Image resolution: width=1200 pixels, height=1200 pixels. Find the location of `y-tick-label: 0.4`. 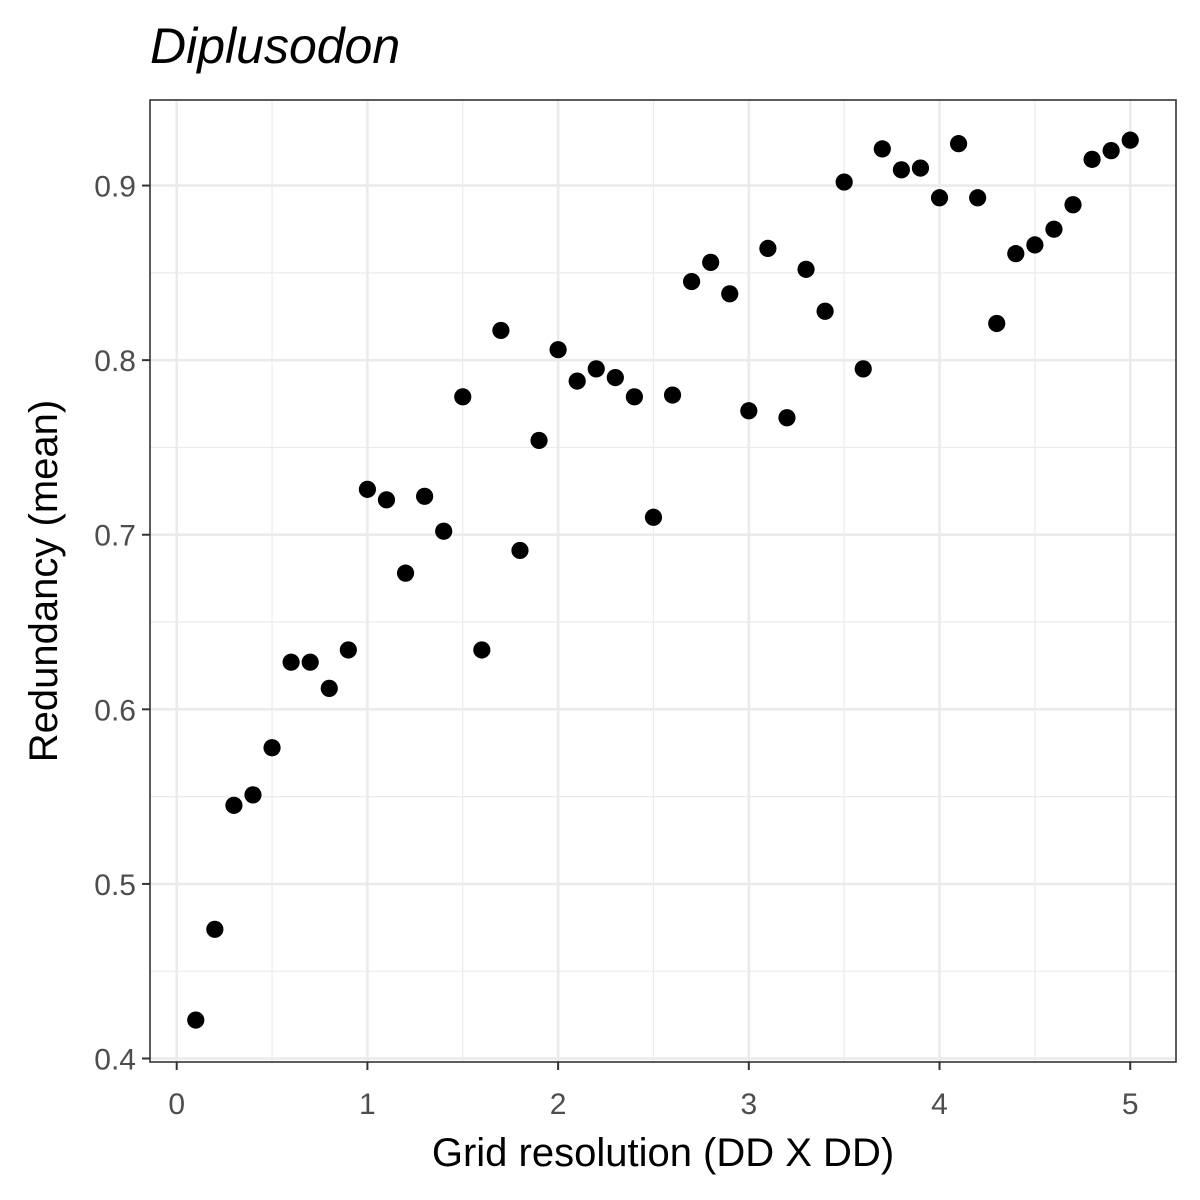

y-tick-label: 0.4 is located at coordinates (115, 1060).